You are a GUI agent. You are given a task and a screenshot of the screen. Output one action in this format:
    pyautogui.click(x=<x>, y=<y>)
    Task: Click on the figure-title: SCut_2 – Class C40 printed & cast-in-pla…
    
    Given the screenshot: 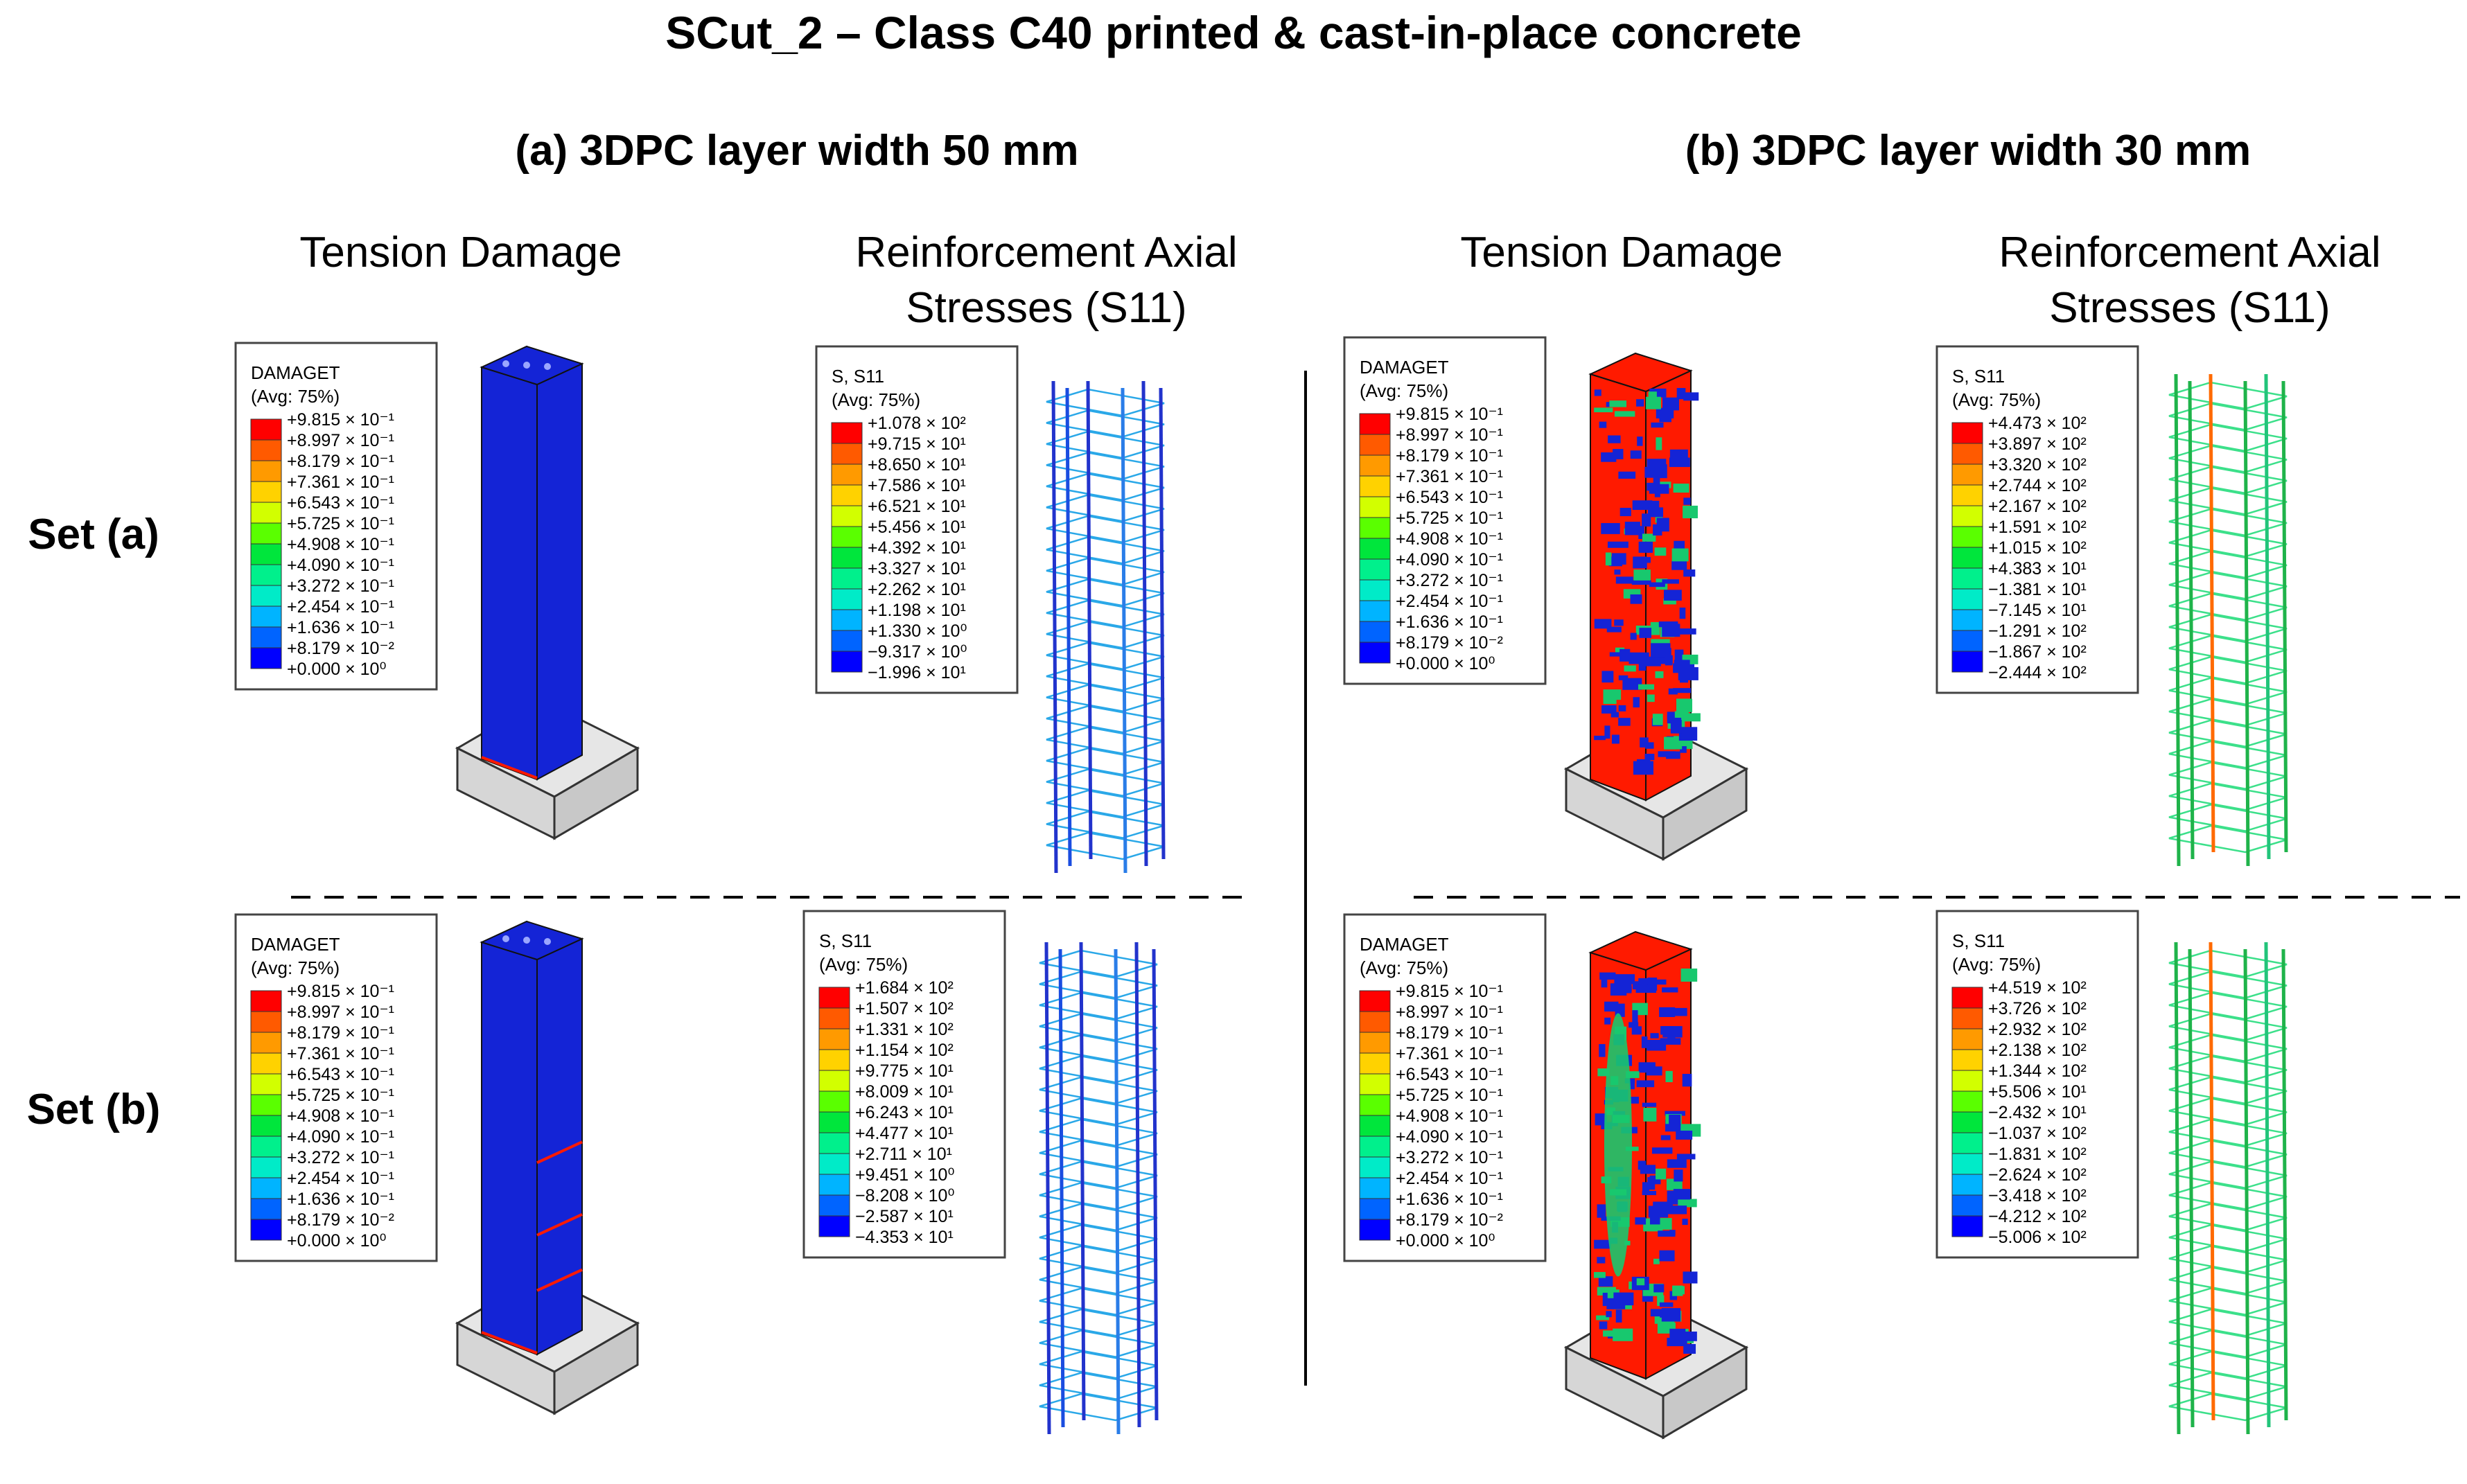 What is the action you would take?
    pyautogui.click(x=1233, y=32)
    